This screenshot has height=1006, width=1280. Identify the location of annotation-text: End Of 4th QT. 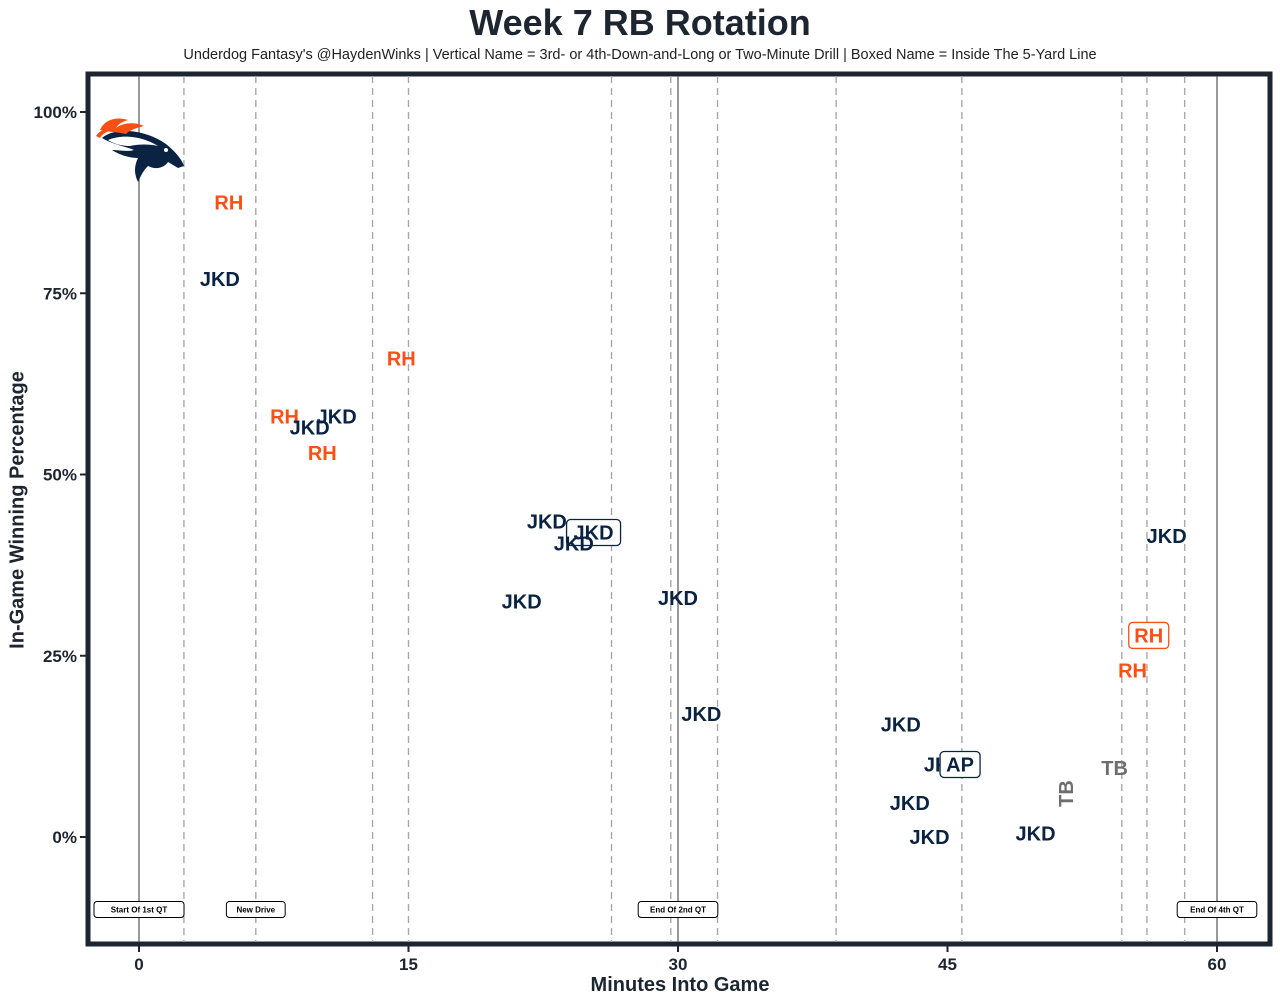
(1217, 910).